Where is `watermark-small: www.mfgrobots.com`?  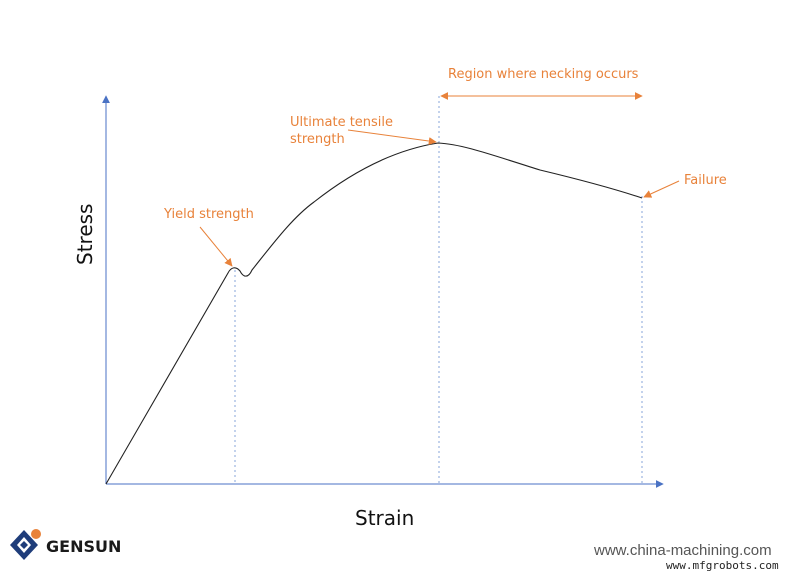
watermark-small: www.mfgrobots.com is located at coordinates (722, 565).